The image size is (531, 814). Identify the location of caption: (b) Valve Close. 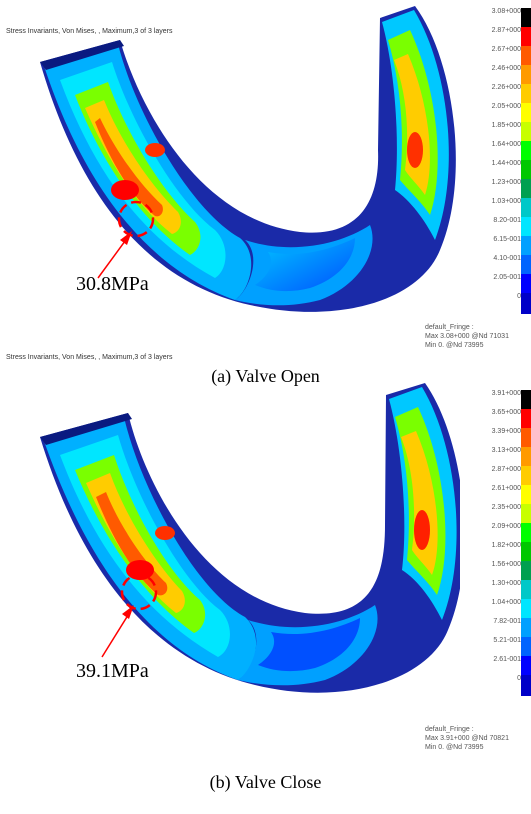
(265, 782).